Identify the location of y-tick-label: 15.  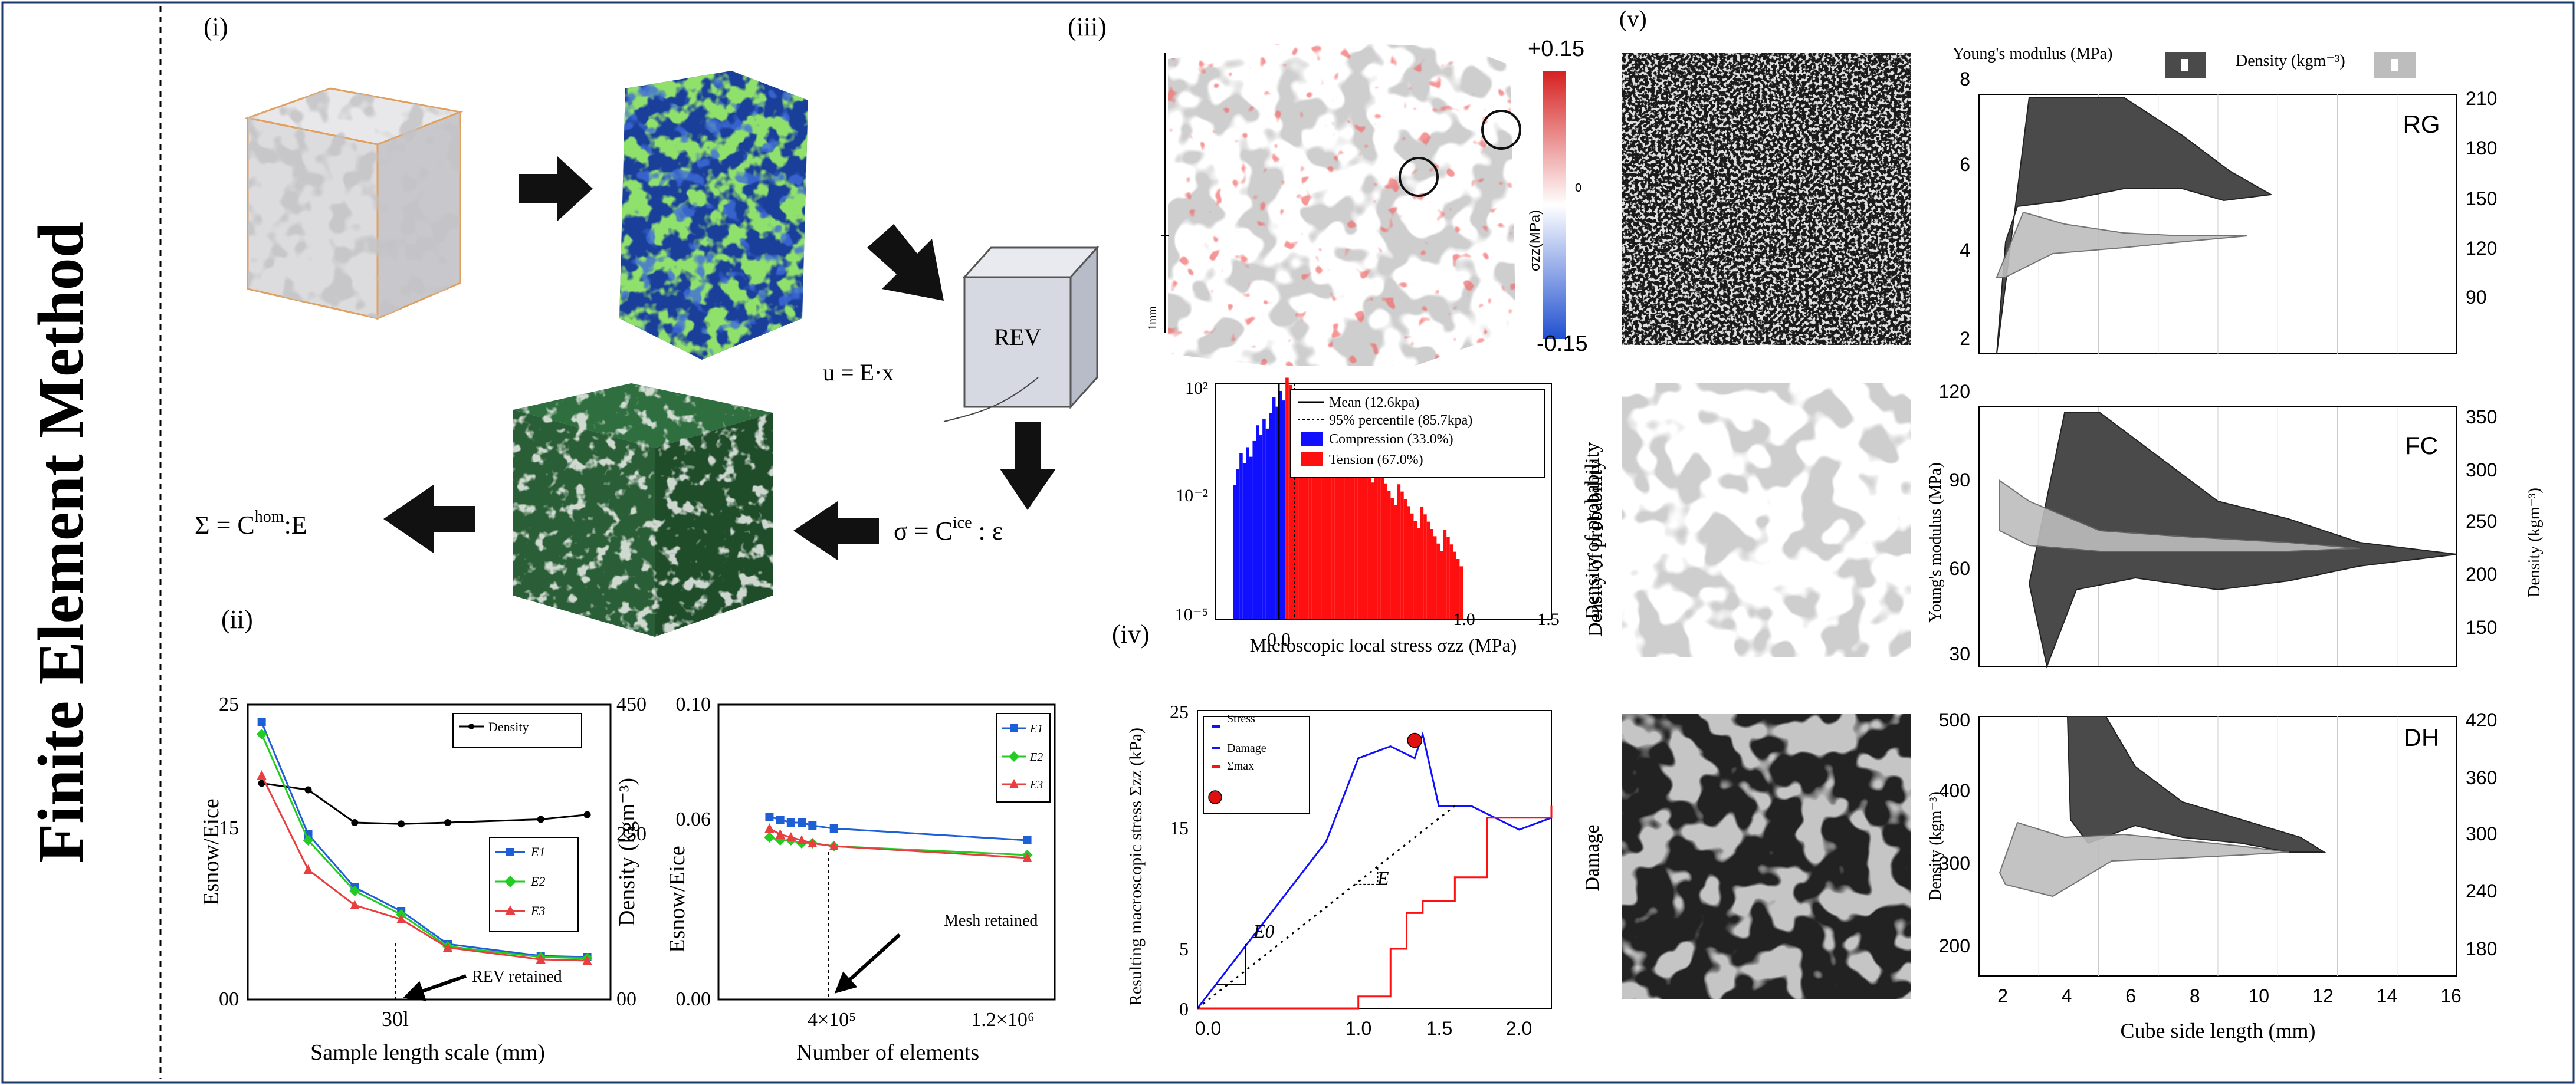
(229, 828).